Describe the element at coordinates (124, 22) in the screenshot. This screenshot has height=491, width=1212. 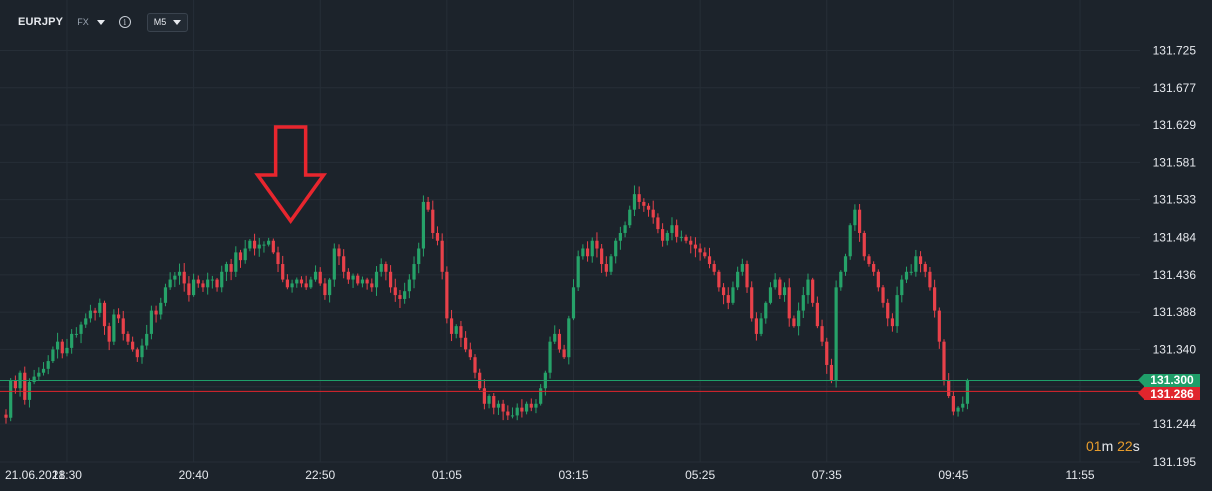
I see `info-icon: i` at that location.